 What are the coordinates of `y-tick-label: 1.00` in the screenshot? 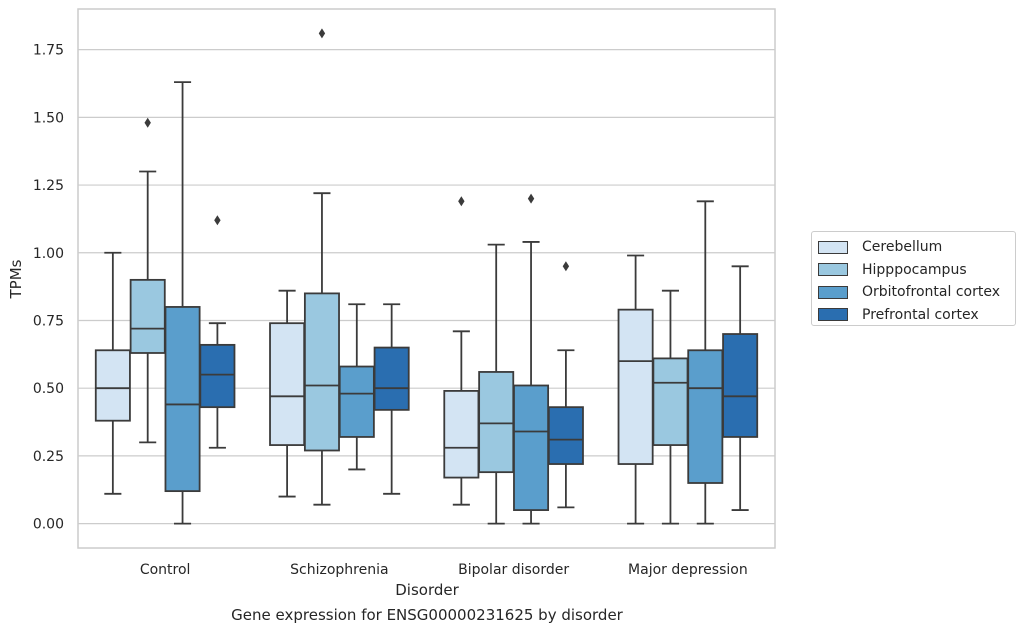 It's located at (48, 254).